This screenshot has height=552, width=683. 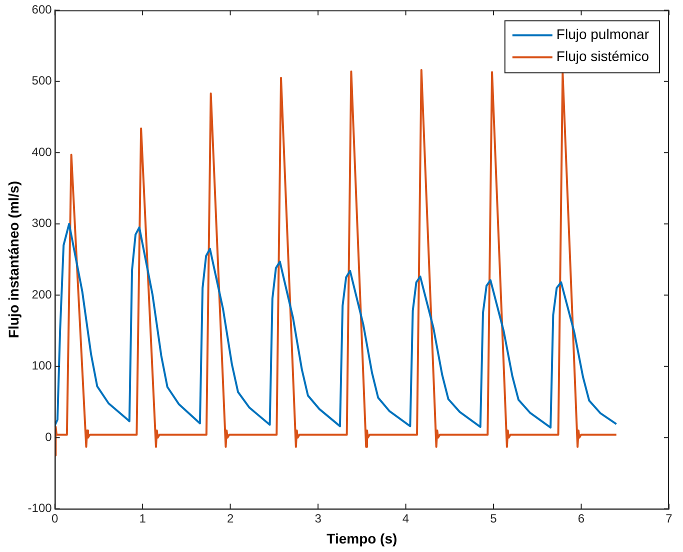 I want to click on legend-label: Flujo pulmonar, so click(x=603, y=34).